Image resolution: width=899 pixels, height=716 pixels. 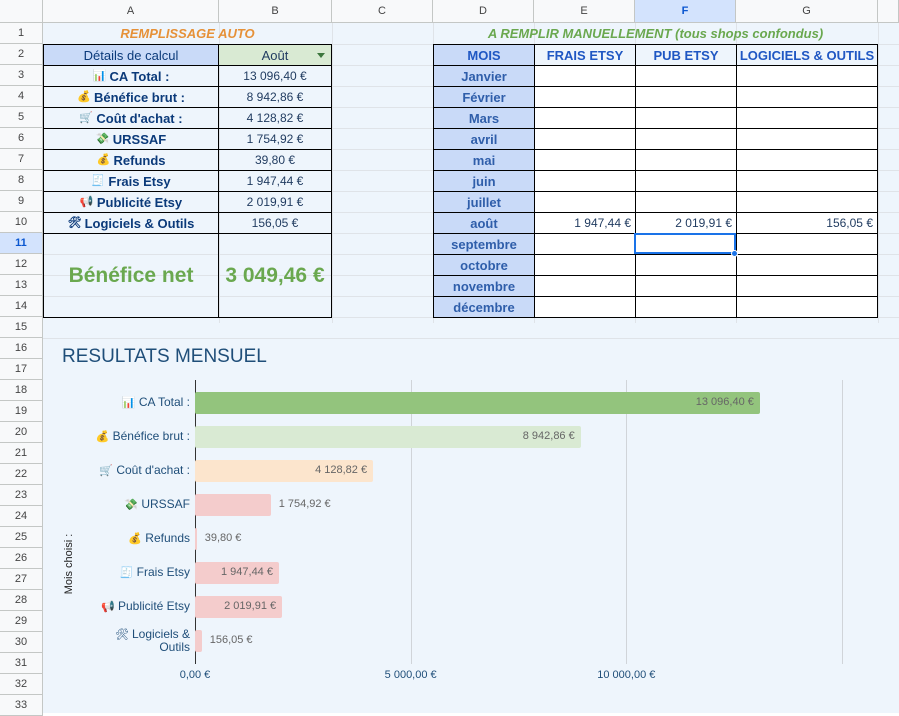 What do you see at coordinates (21, 537) in the screenshot?
I see `row-header-25: 25` at bounding box center [21, 537].